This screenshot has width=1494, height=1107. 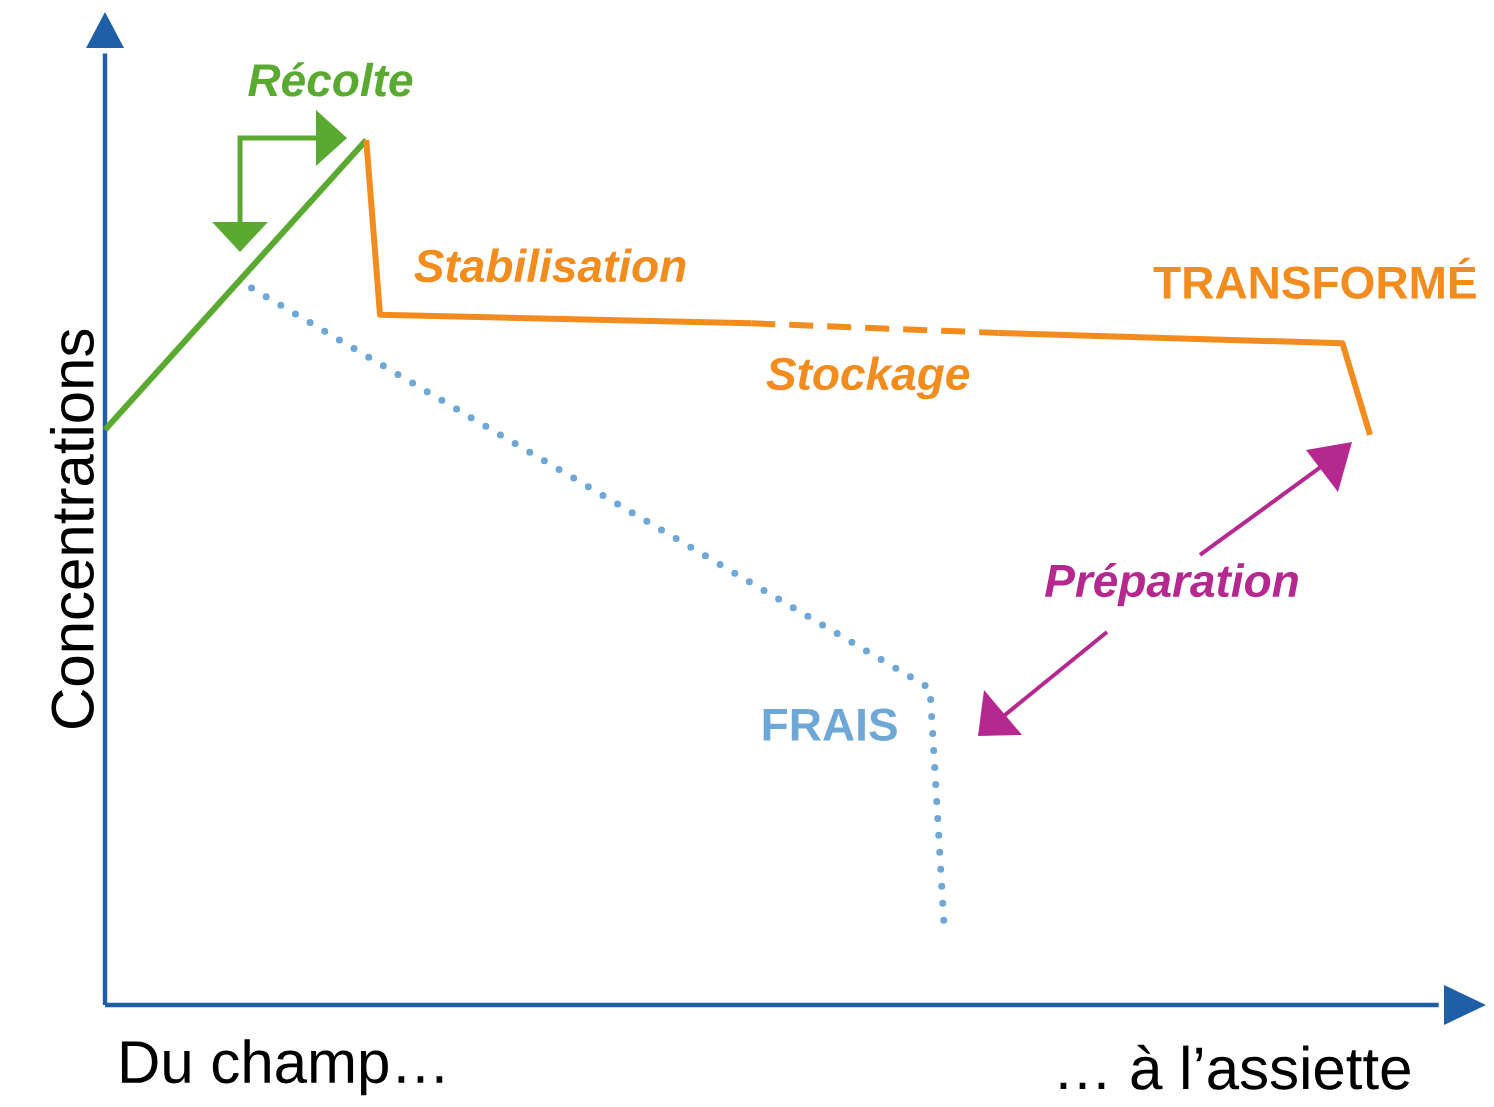 I want to click on annotation: Préparation, so click(x=1171, y=584).